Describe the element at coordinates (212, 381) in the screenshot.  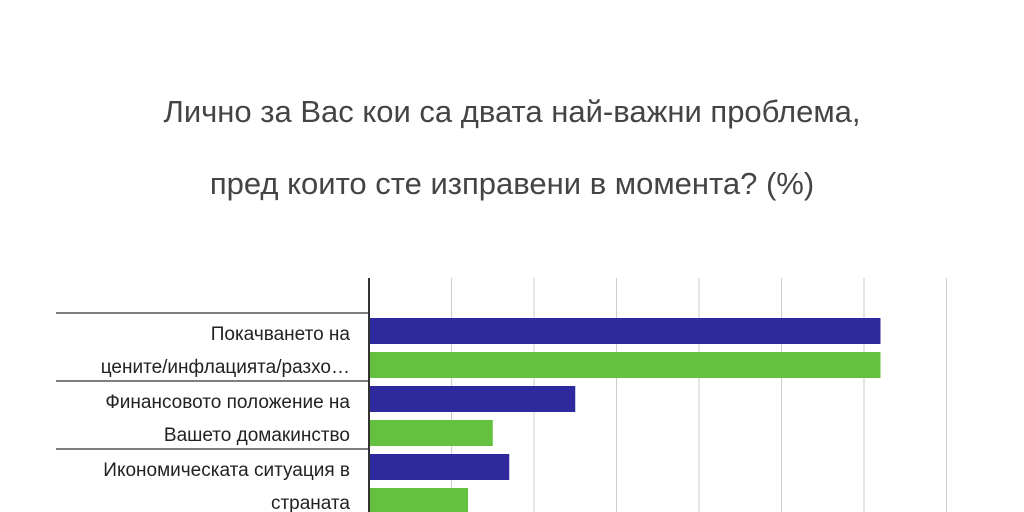
I see `category-separators` at that location.